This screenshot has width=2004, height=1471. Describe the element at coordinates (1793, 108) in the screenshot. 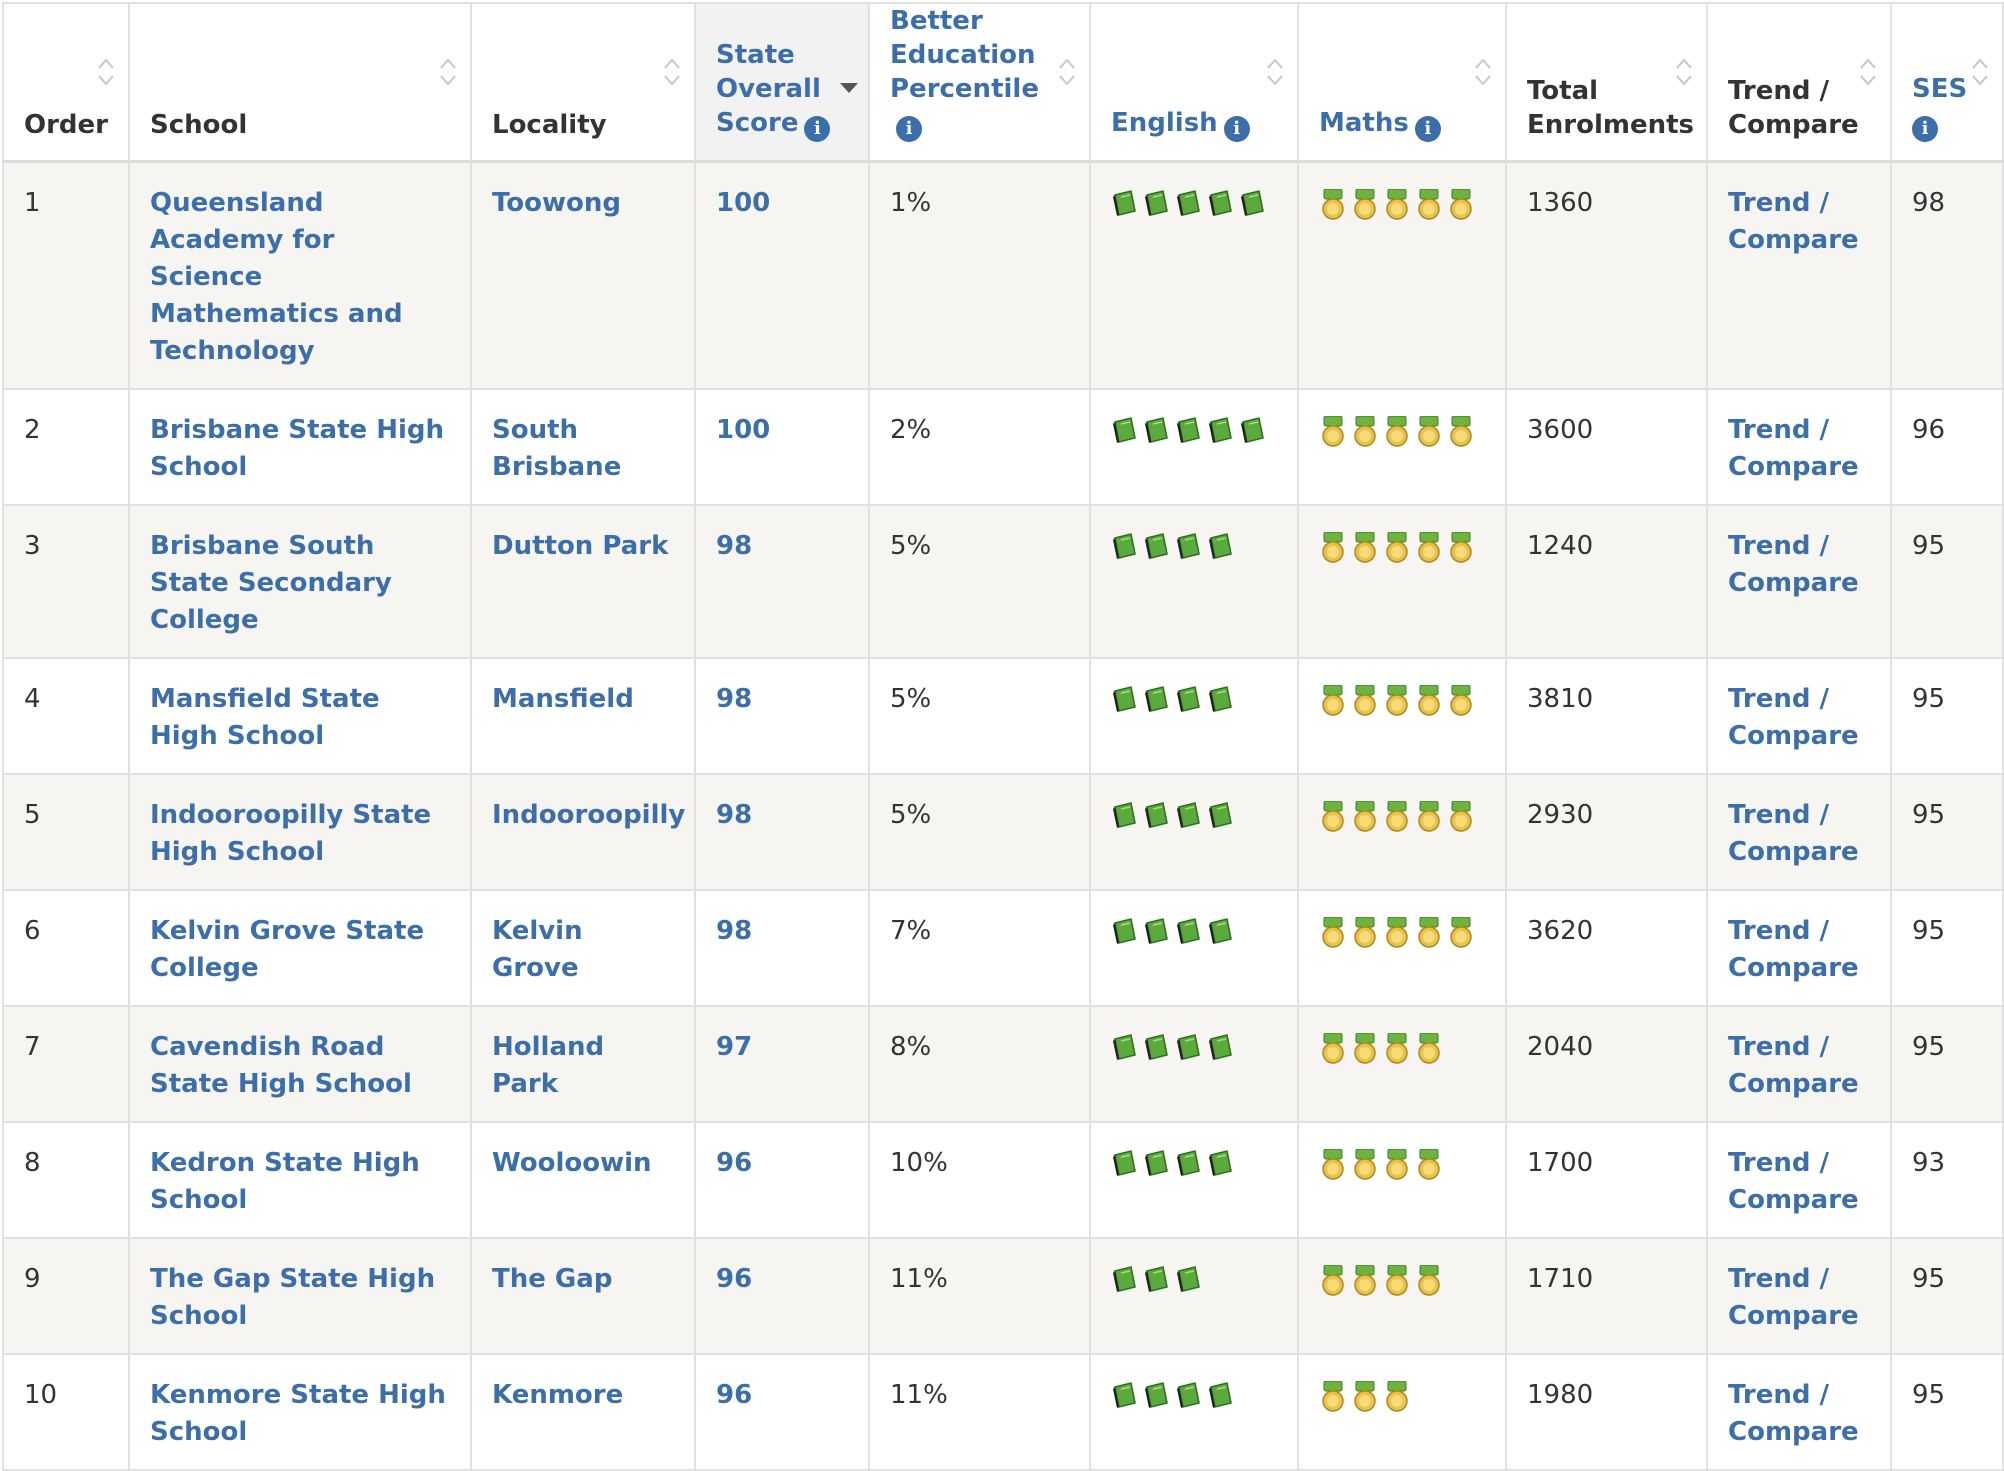

I see `header-trend-label: Trend / Compare` at that location.